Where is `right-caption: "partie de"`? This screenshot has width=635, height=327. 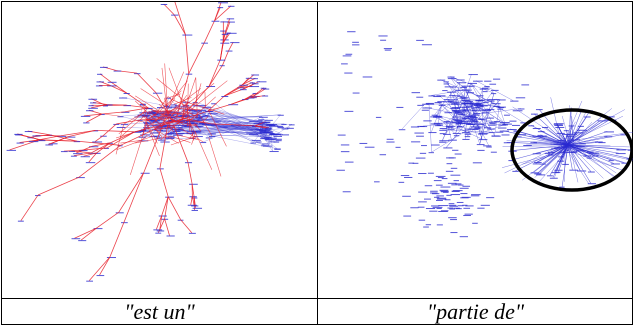
right-caption: "partie de" is located at coordinates (475, 311).